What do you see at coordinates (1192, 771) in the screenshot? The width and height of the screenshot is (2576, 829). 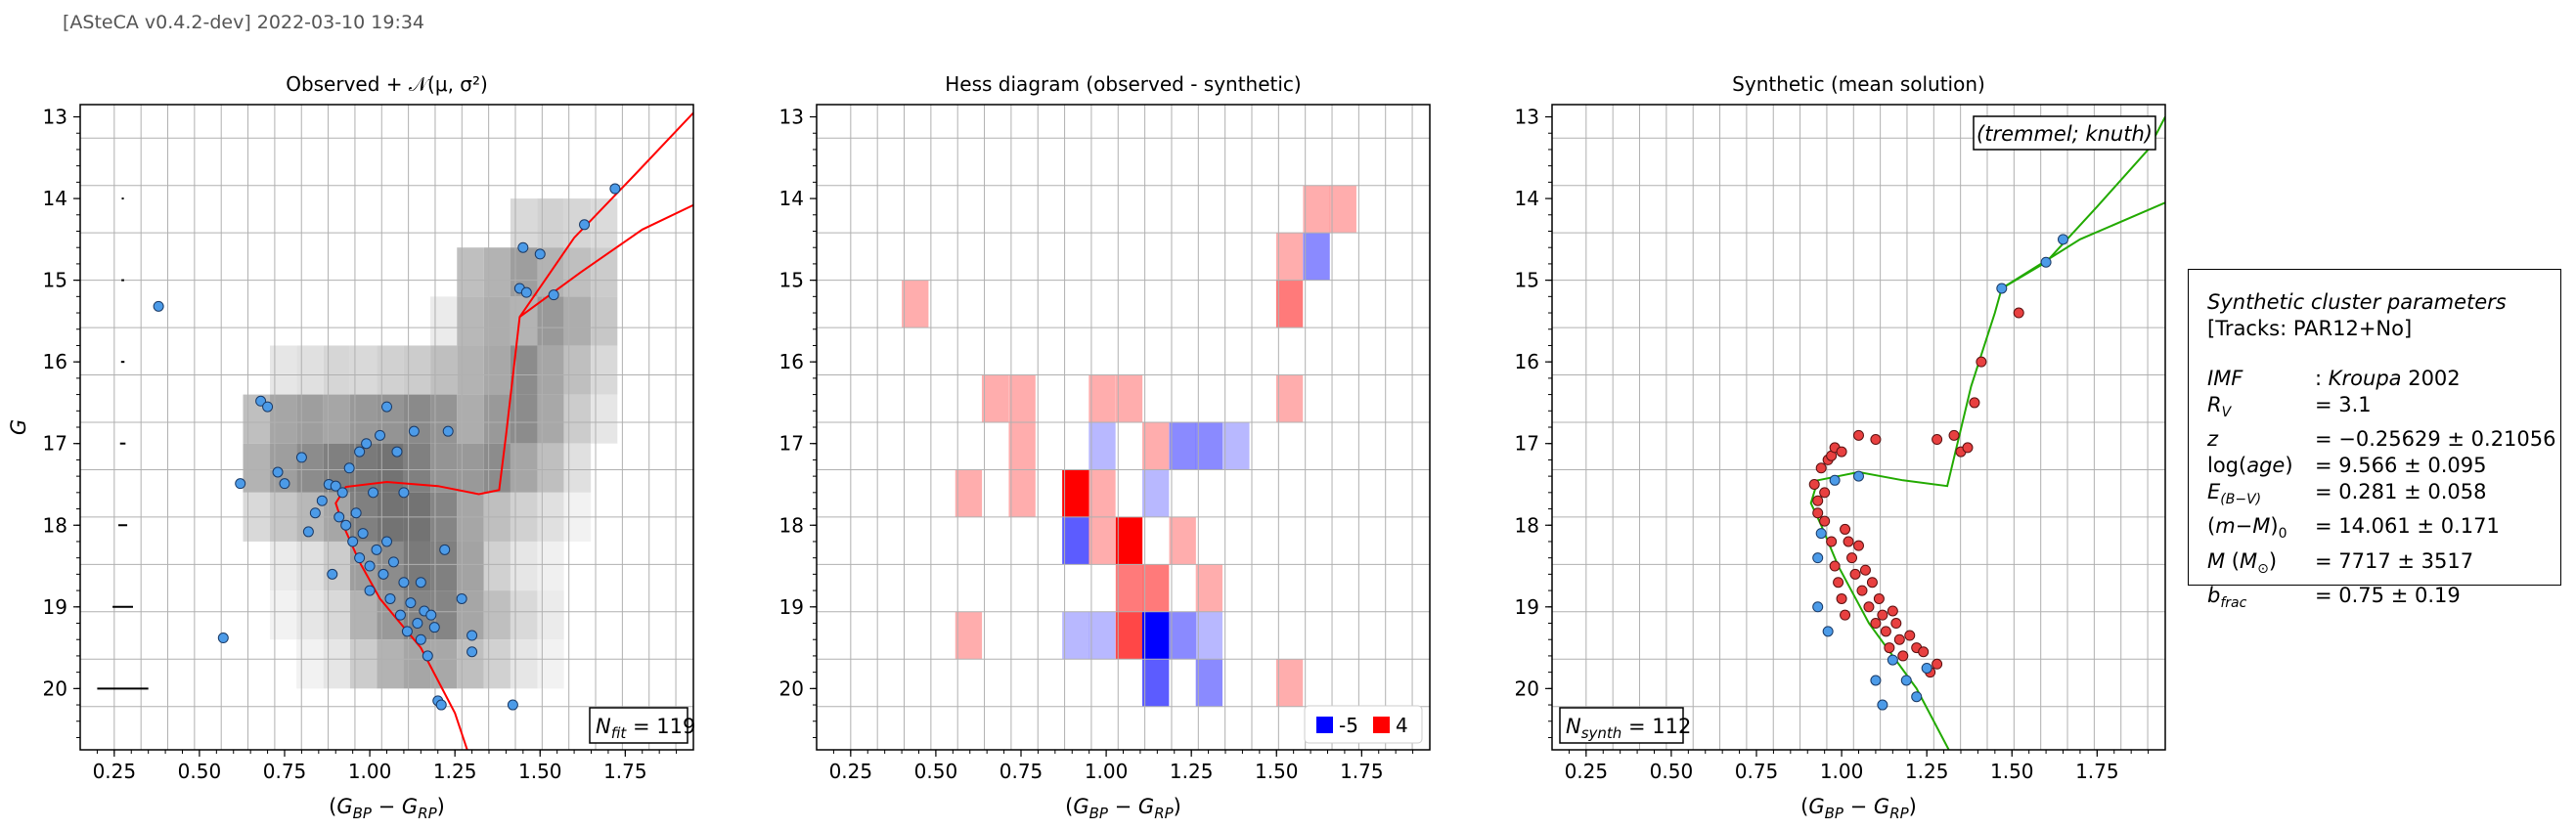 I see `x-tick-label: 1.25` at bounding box center [1192, 771].